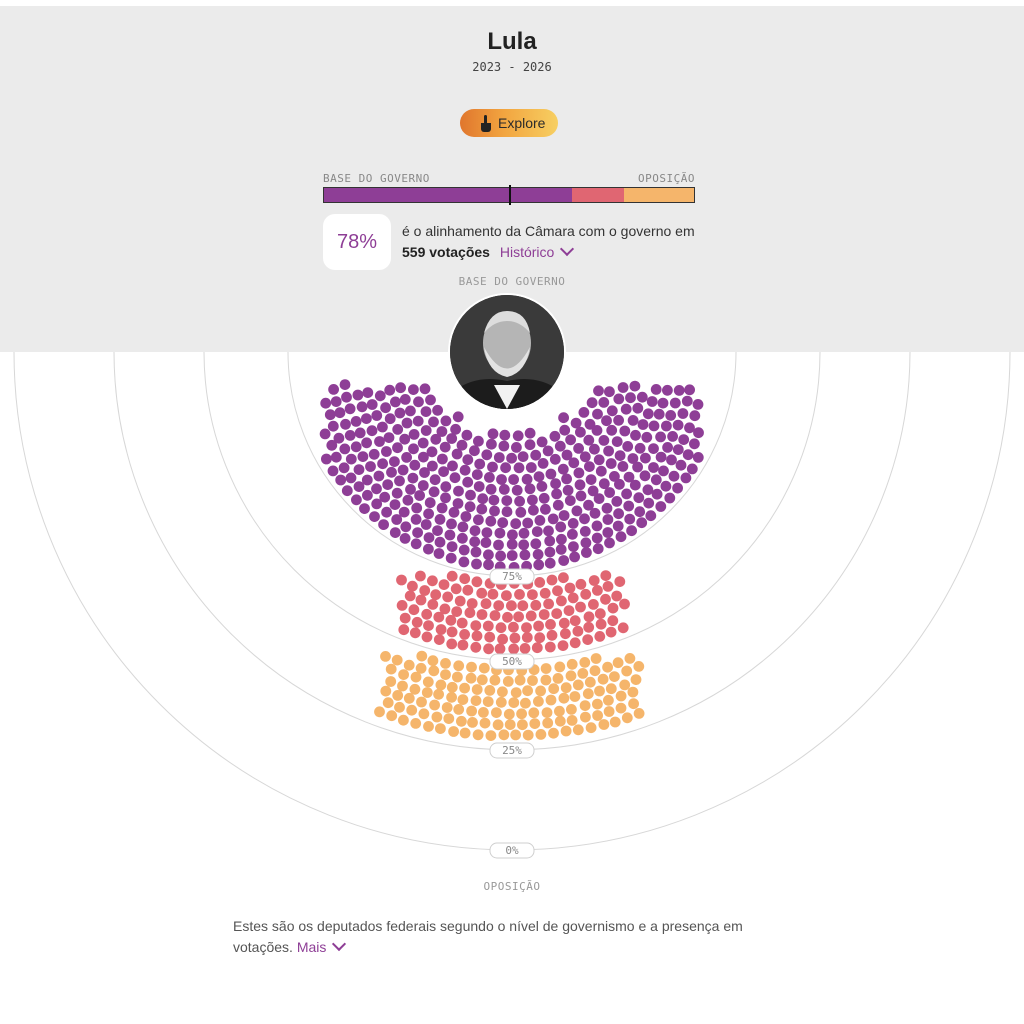 The image size is (1024, 1024). I want to click on ring-label: 0%, so click(512, 850).